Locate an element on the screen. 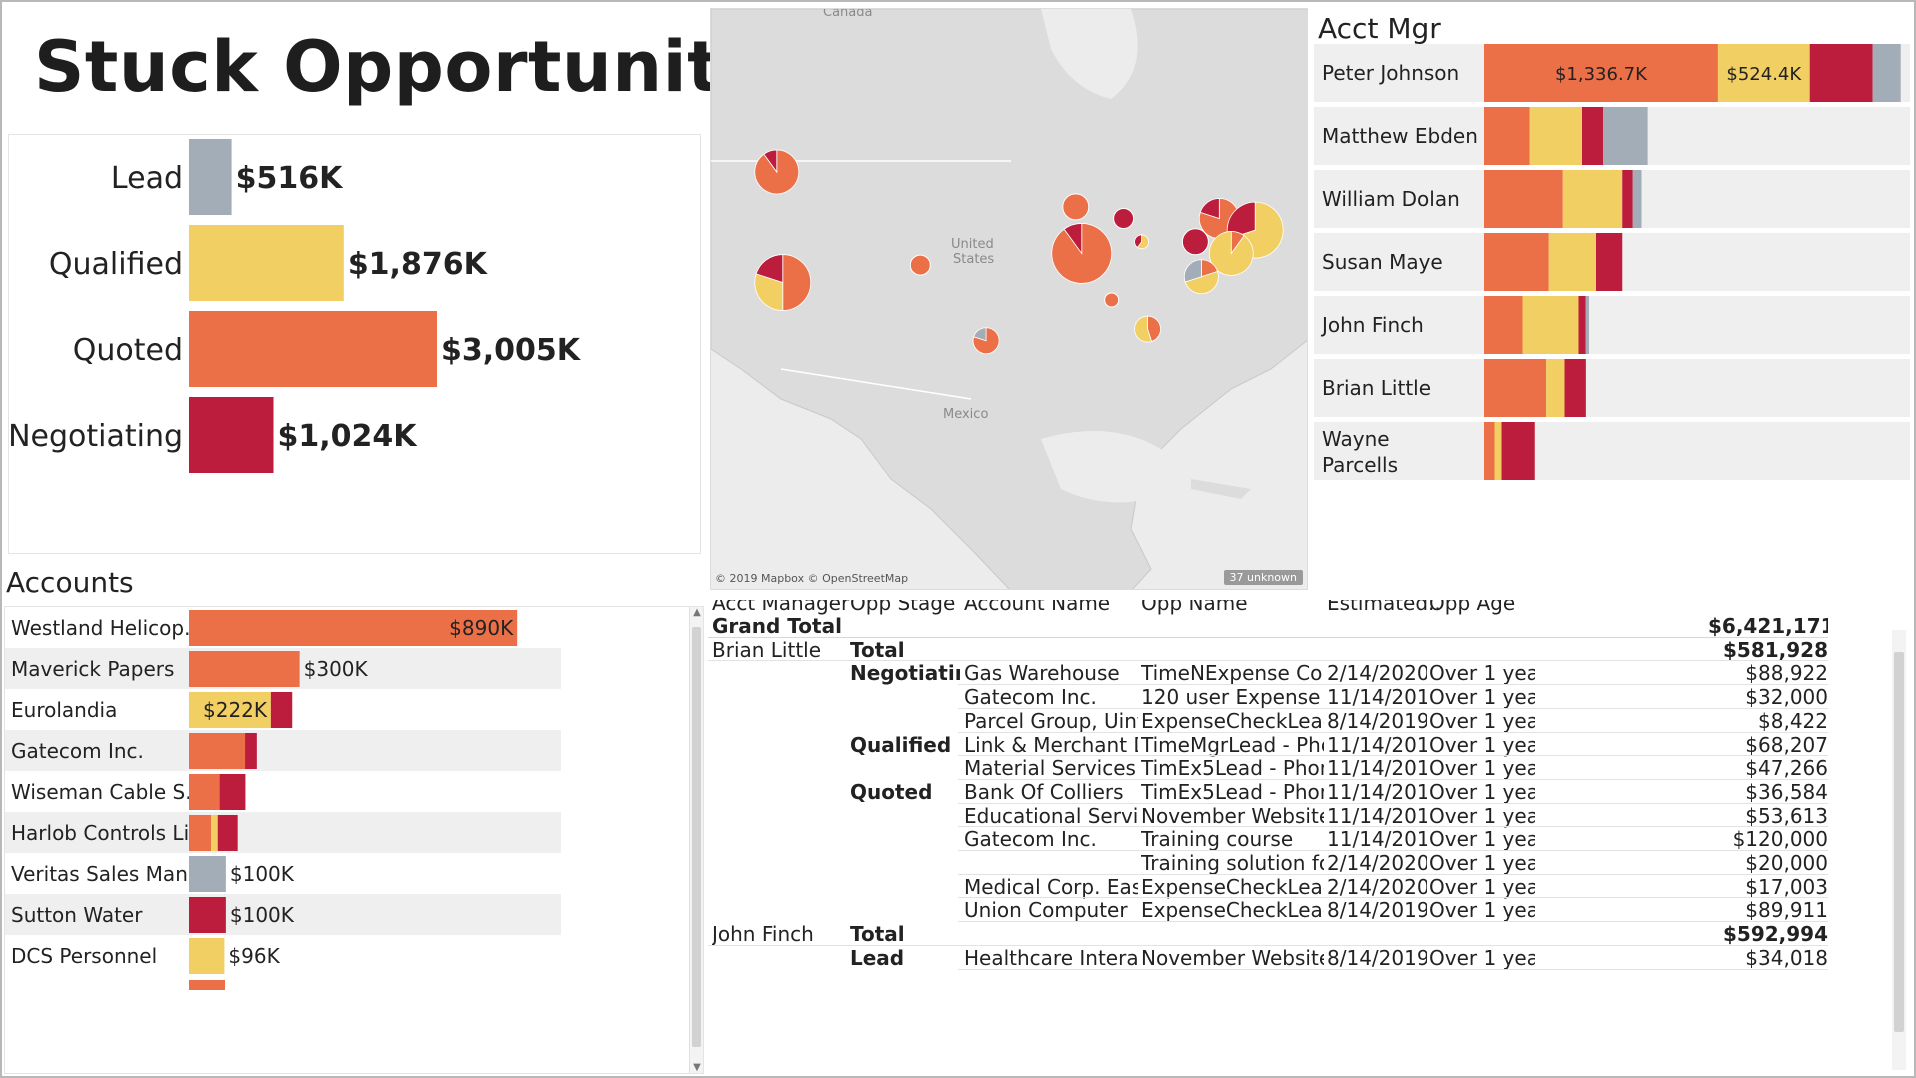  table-scroll-thumb is located at coordinates (1899, 842).